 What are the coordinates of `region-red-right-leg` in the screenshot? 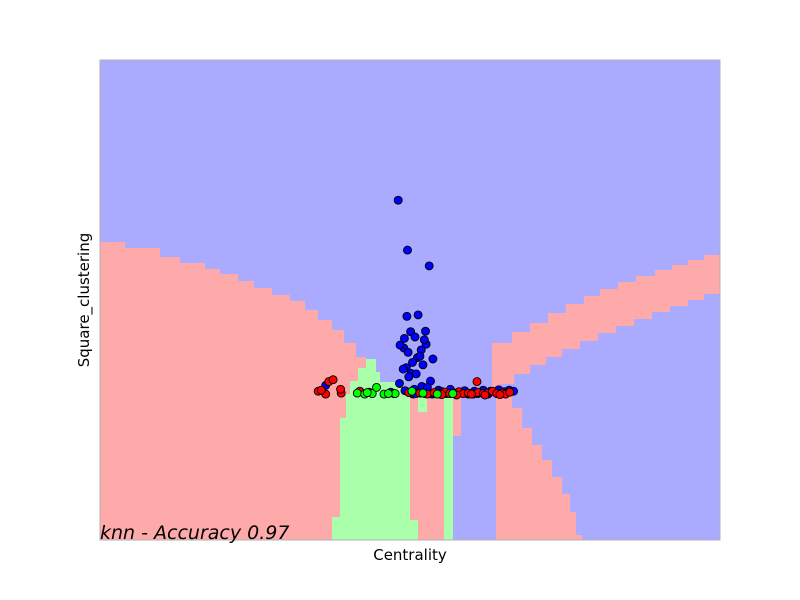 It's located at (539, 466).